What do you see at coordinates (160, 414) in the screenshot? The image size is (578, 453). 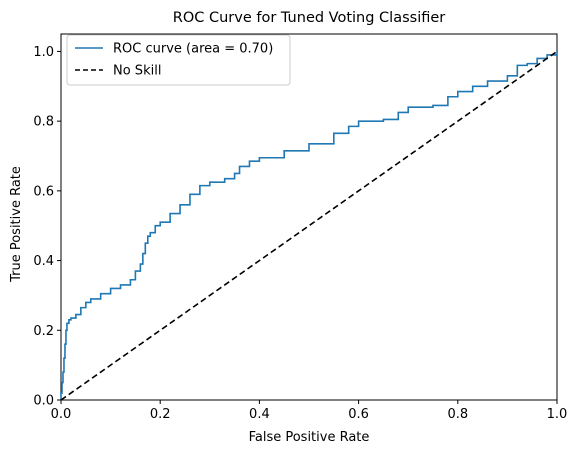 I see `x-tick-label: 0.2` at bounding box center [160, 414].